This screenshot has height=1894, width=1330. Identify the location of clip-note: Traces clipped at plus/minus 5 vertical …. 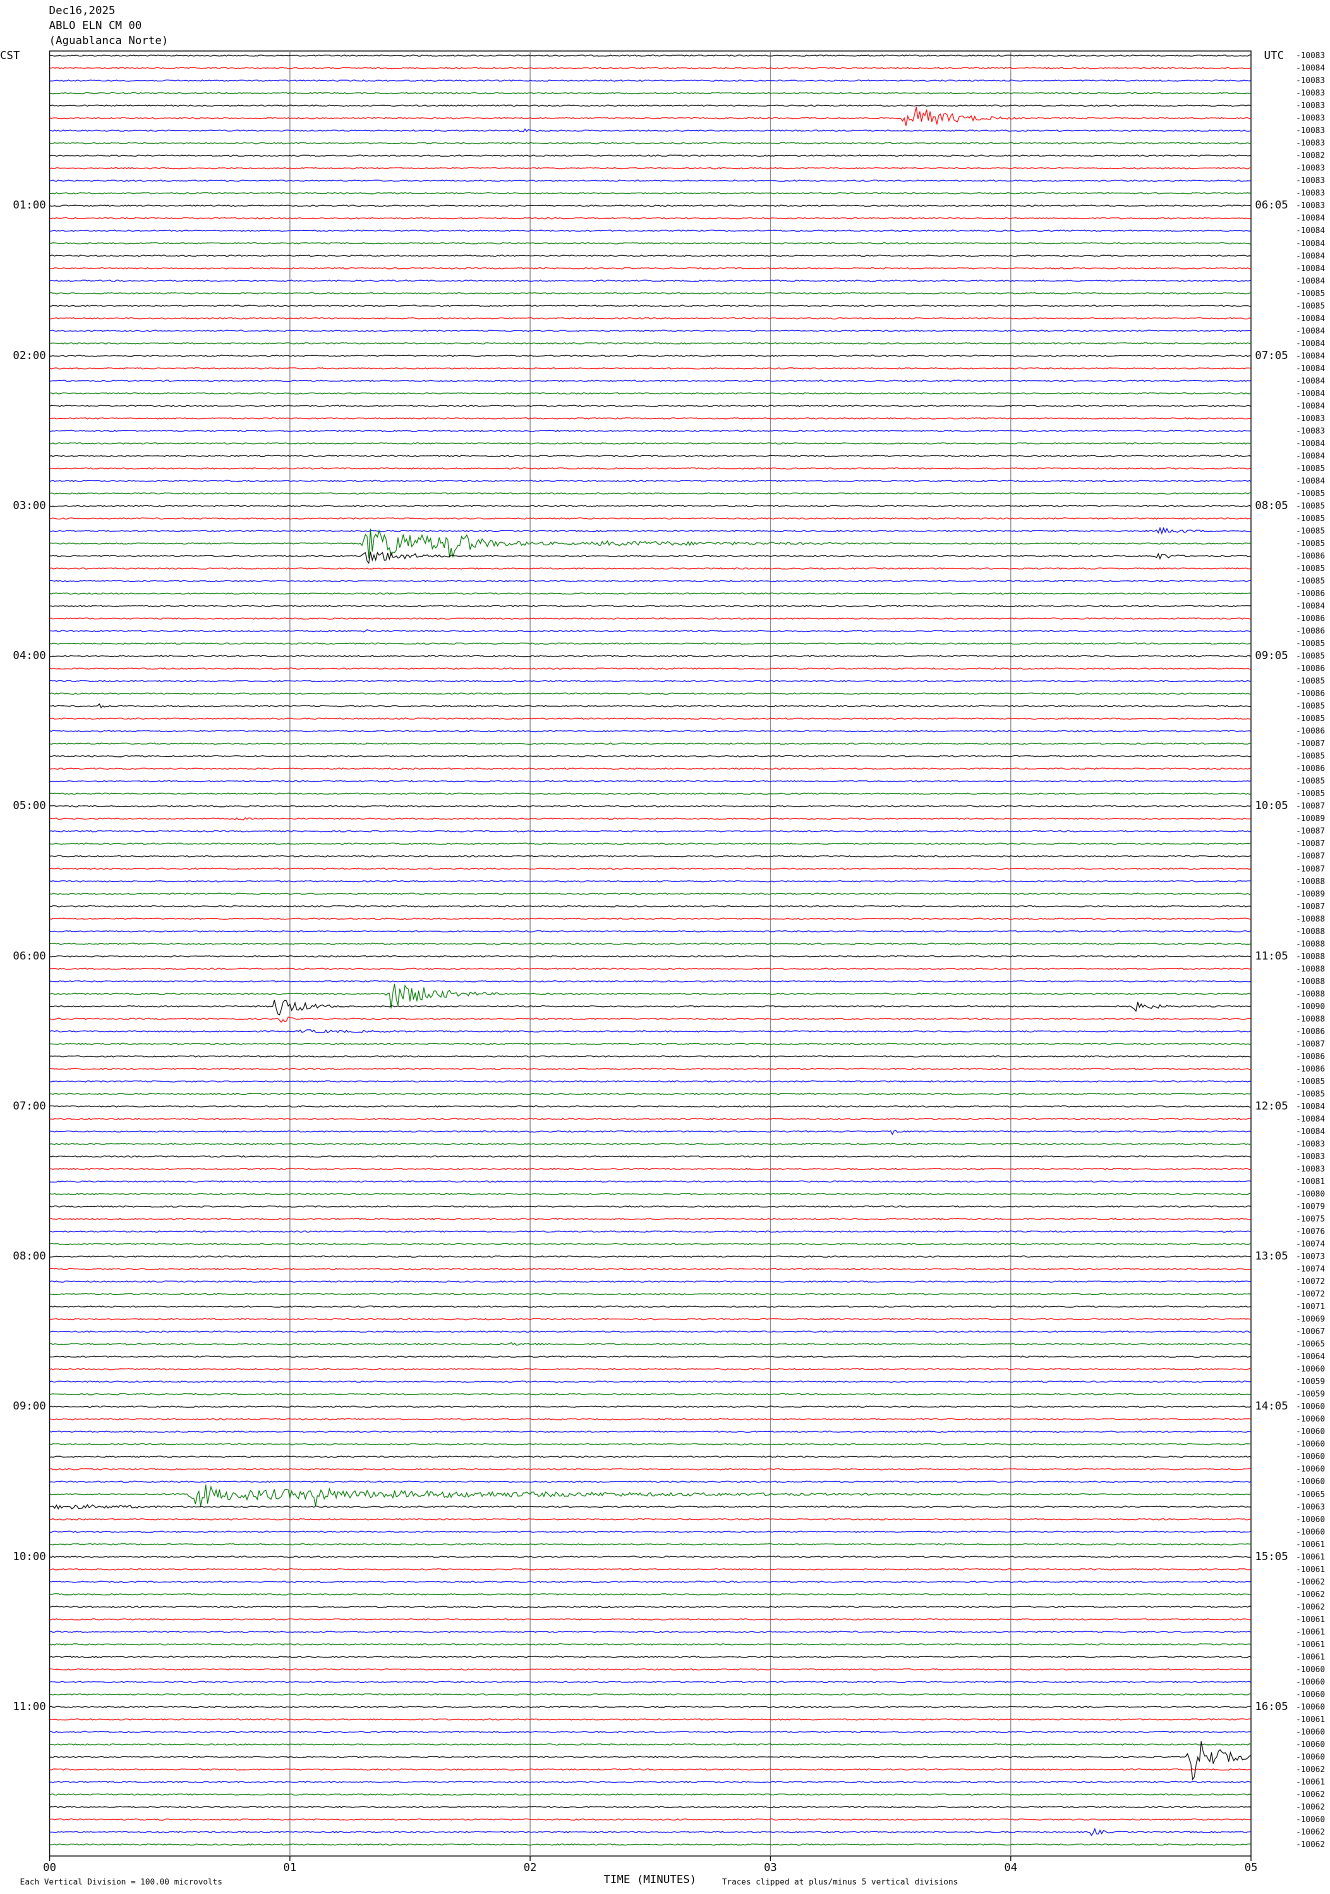
(840, 1882).